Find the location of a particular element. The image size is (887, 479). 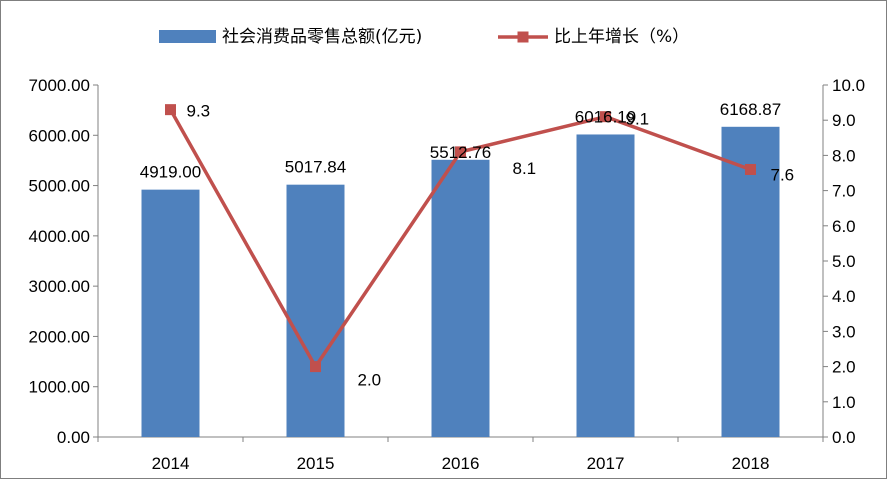

growth-marker-2017 is located at coordinates (605, 117).